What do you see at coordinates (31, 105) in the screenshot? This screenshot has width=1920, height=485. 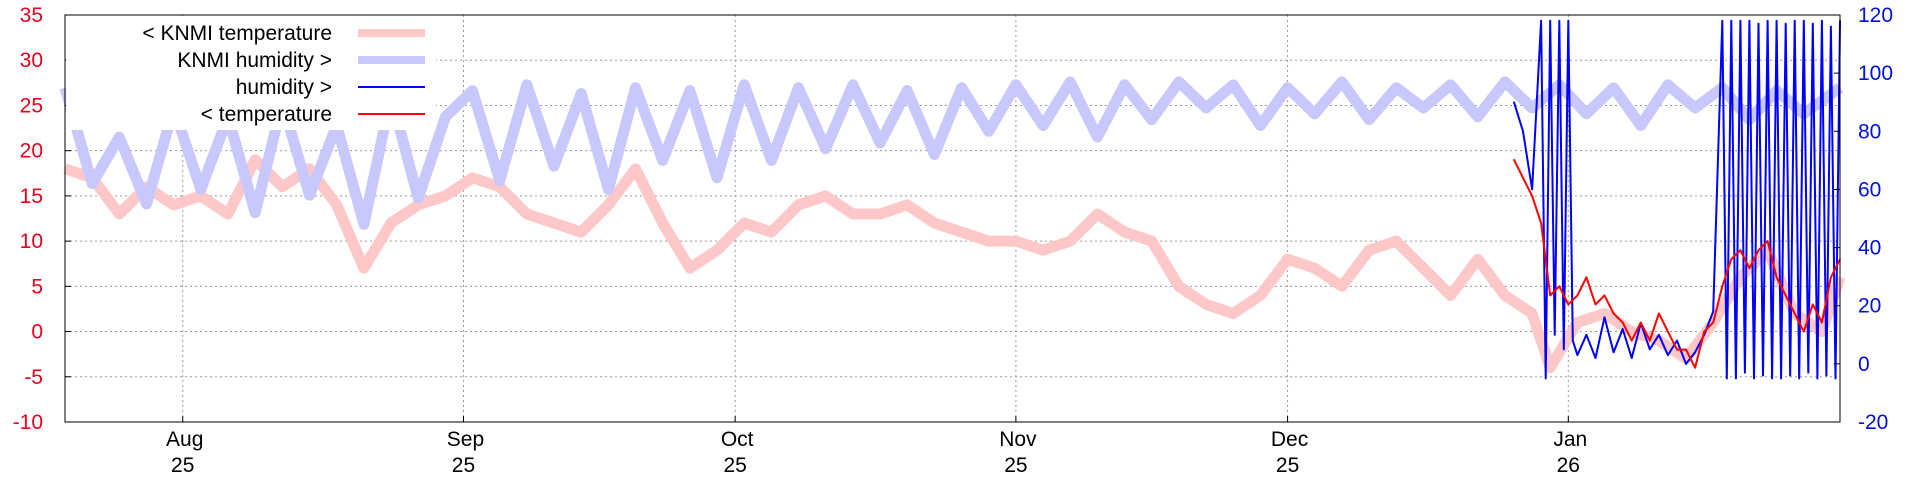 I see `y-tick-label: 25` at bounding box center [31, 105].